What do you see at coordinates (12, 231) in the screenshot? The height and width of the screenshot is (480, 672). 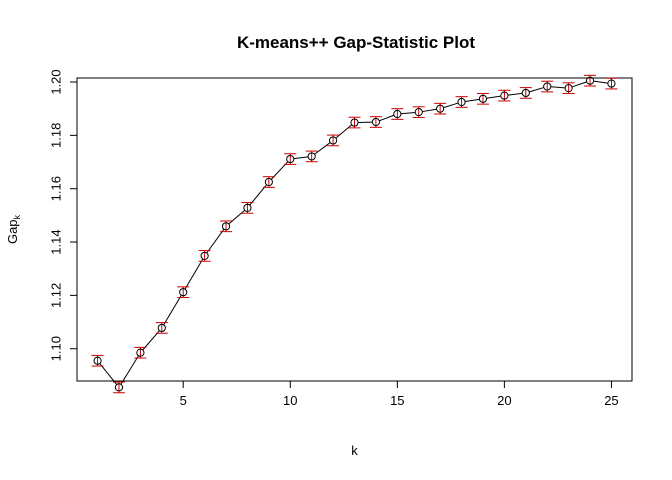 I see `y-axis-label-main: Gap` at bounding box center [12, 231].